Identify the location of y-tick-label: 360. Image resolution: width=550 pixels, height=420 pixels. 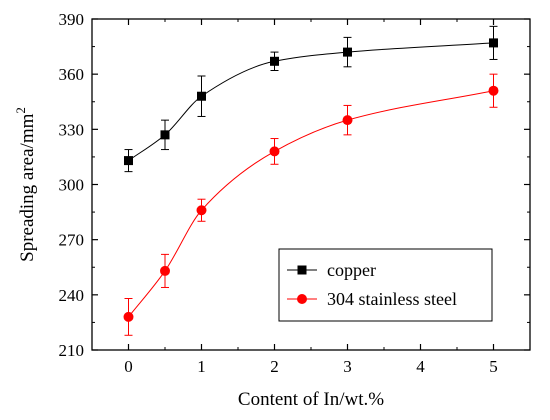
(72, 74).